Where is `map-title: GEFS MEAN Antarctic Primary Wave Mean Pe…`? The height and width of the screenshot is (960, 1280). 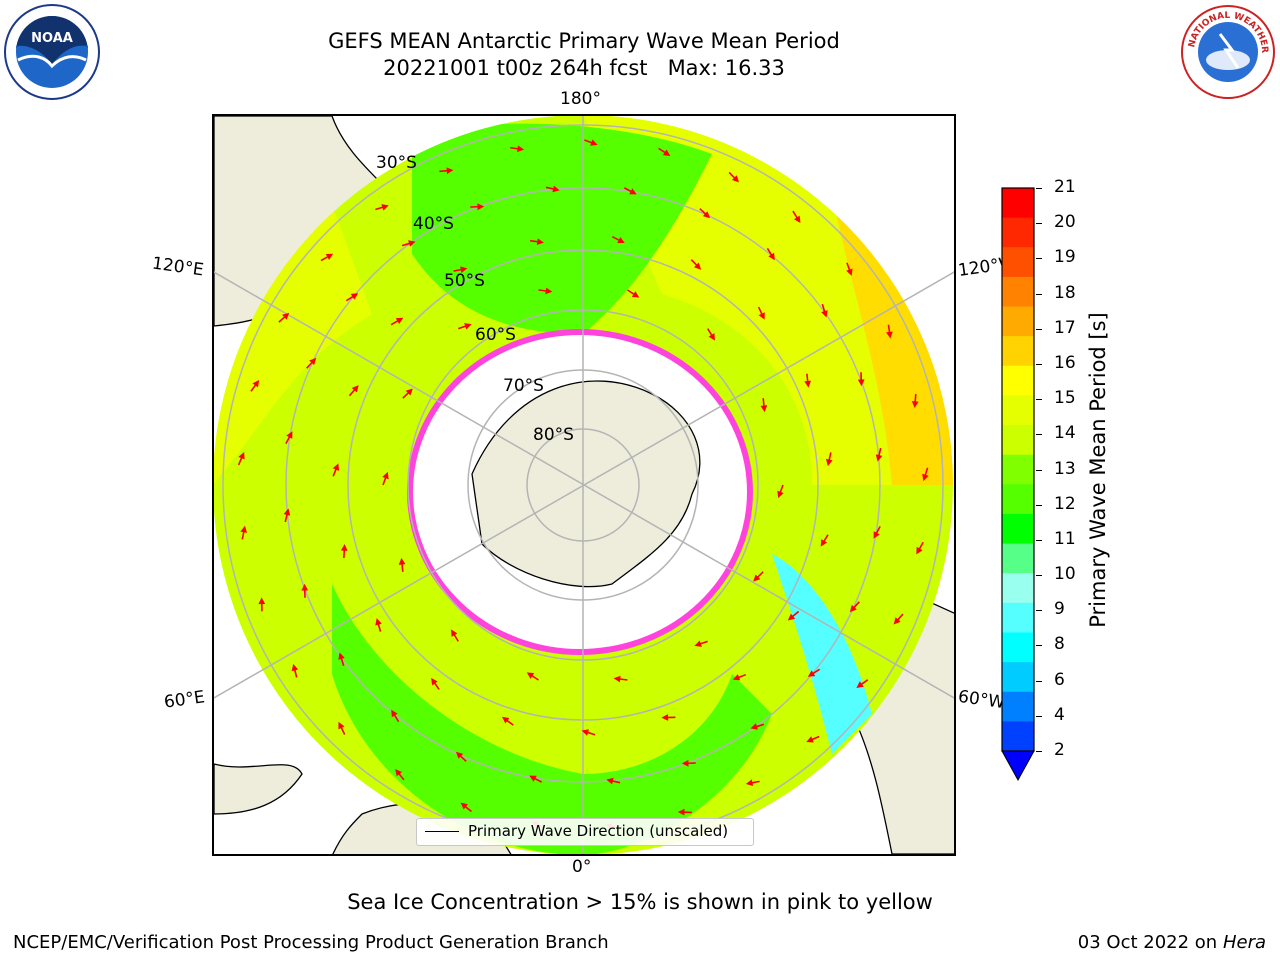 map-title: GEFS MEAN Antarctic Primary Wave Mean Pe… is located at coordinates (584, 41).